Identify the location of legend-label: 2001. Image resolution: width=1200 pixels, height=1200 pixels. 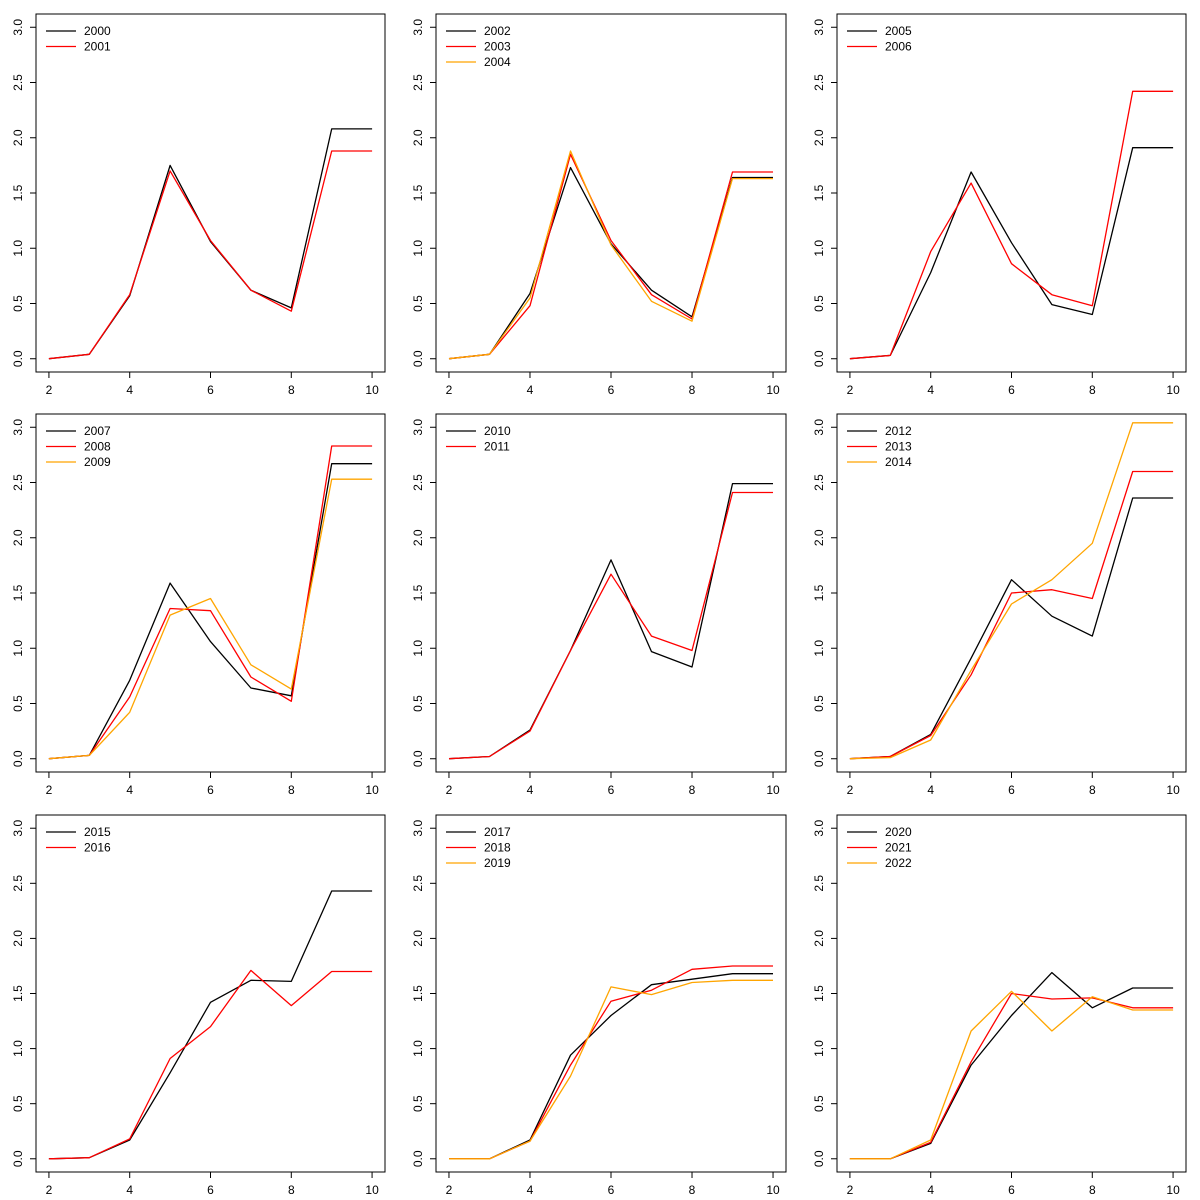
(97, 47).